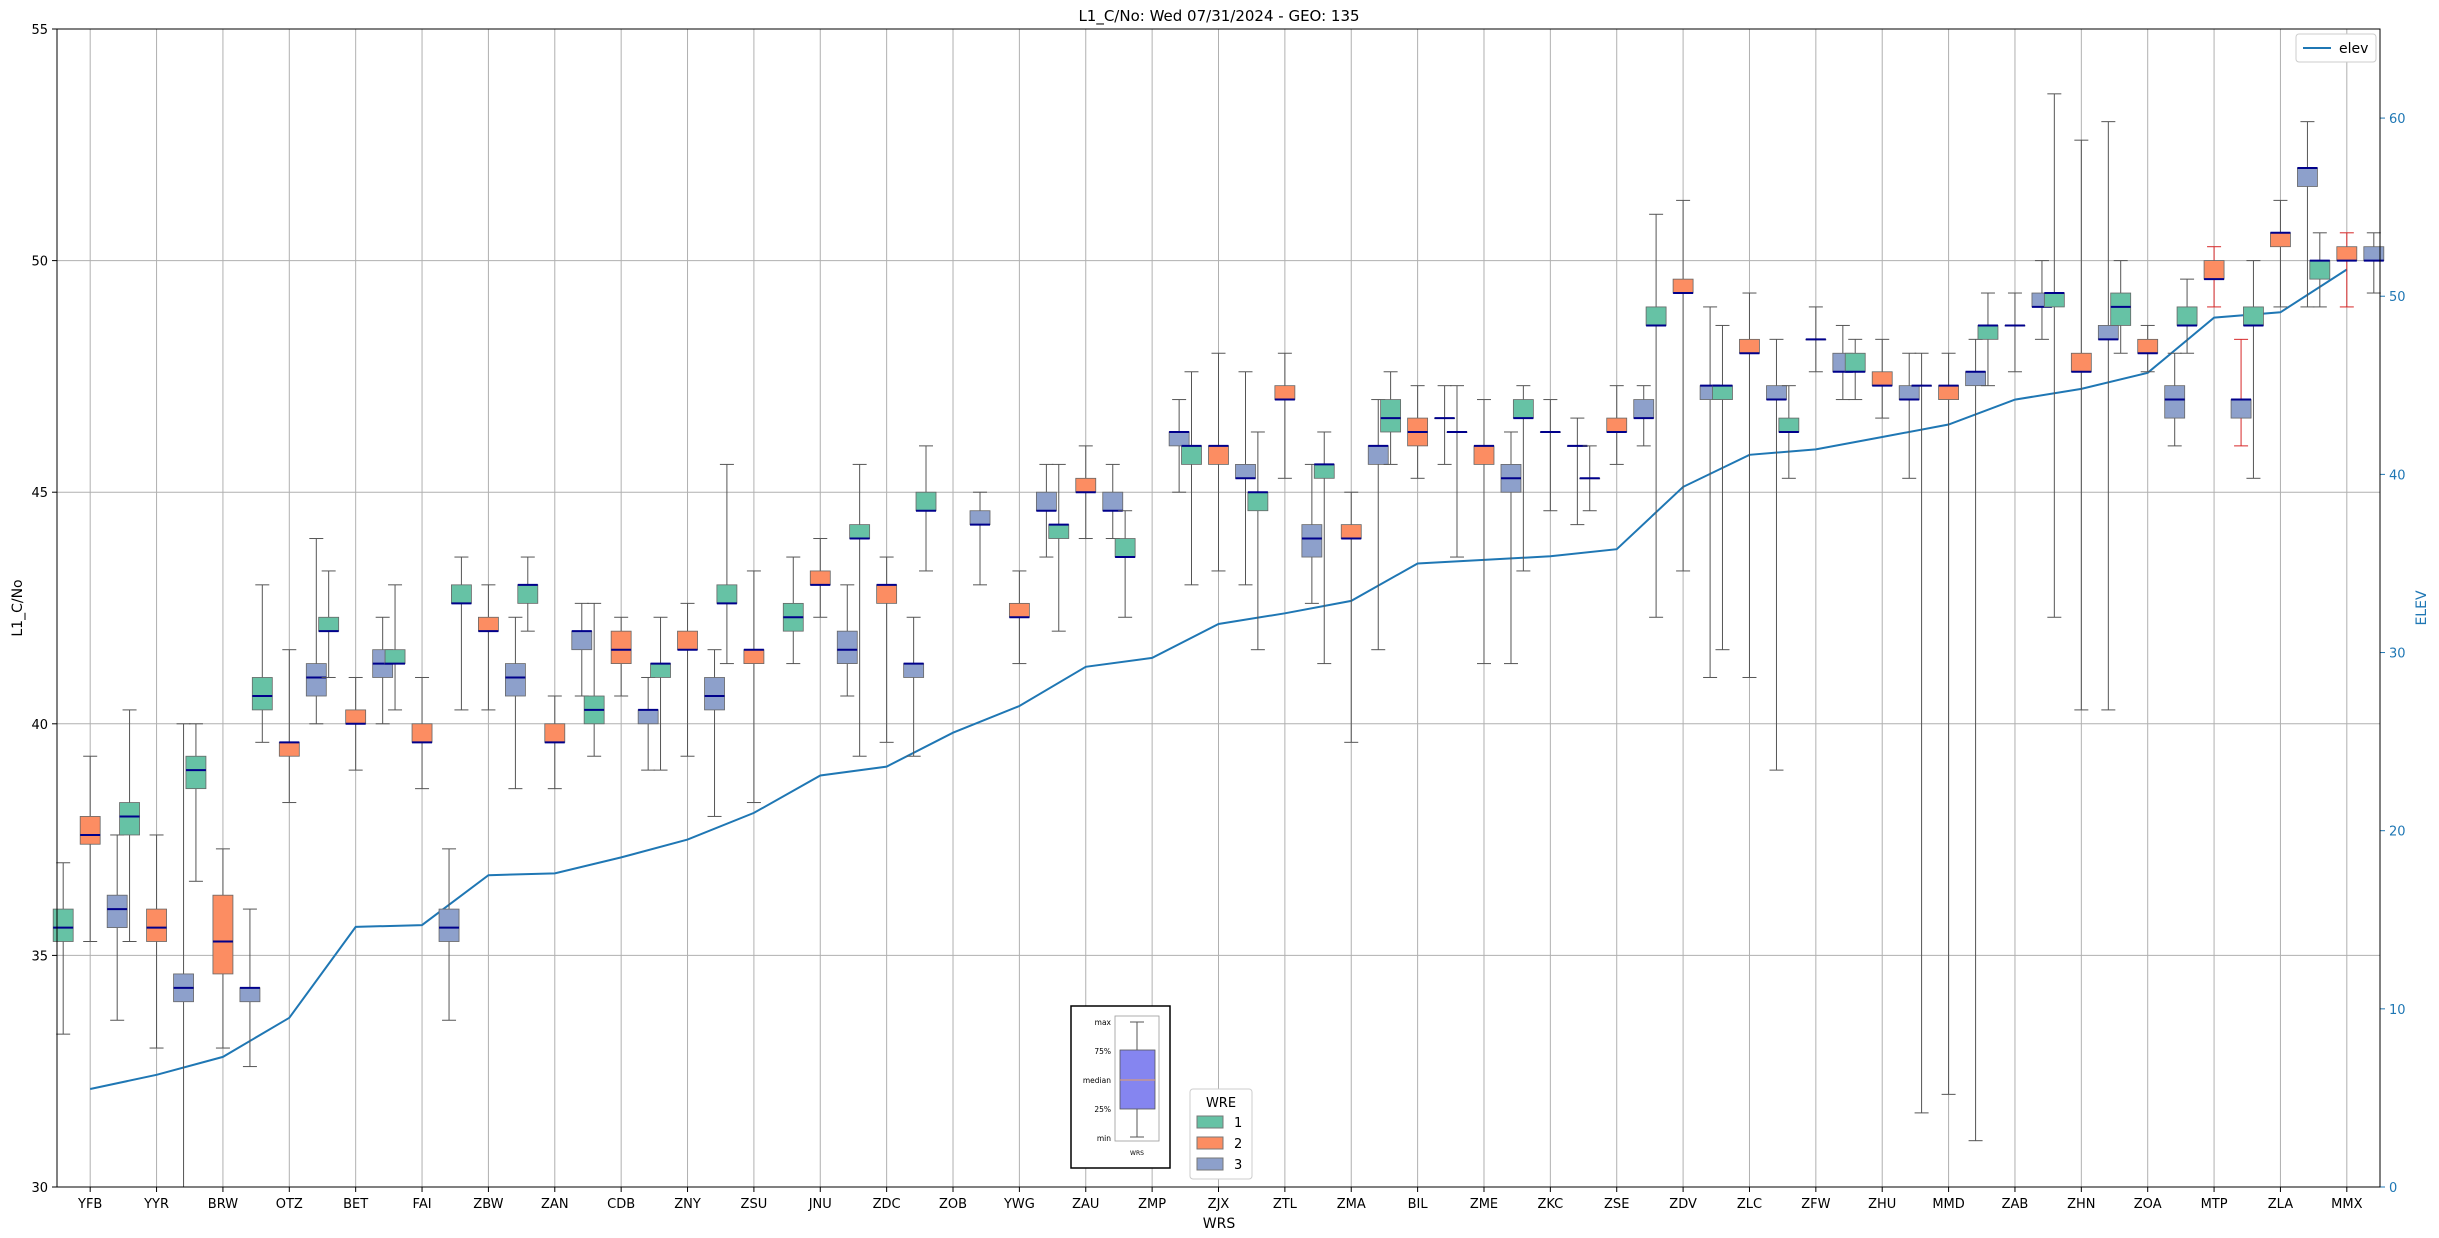  I want to click on y2-tick-label: 40, so click(2397, 475).